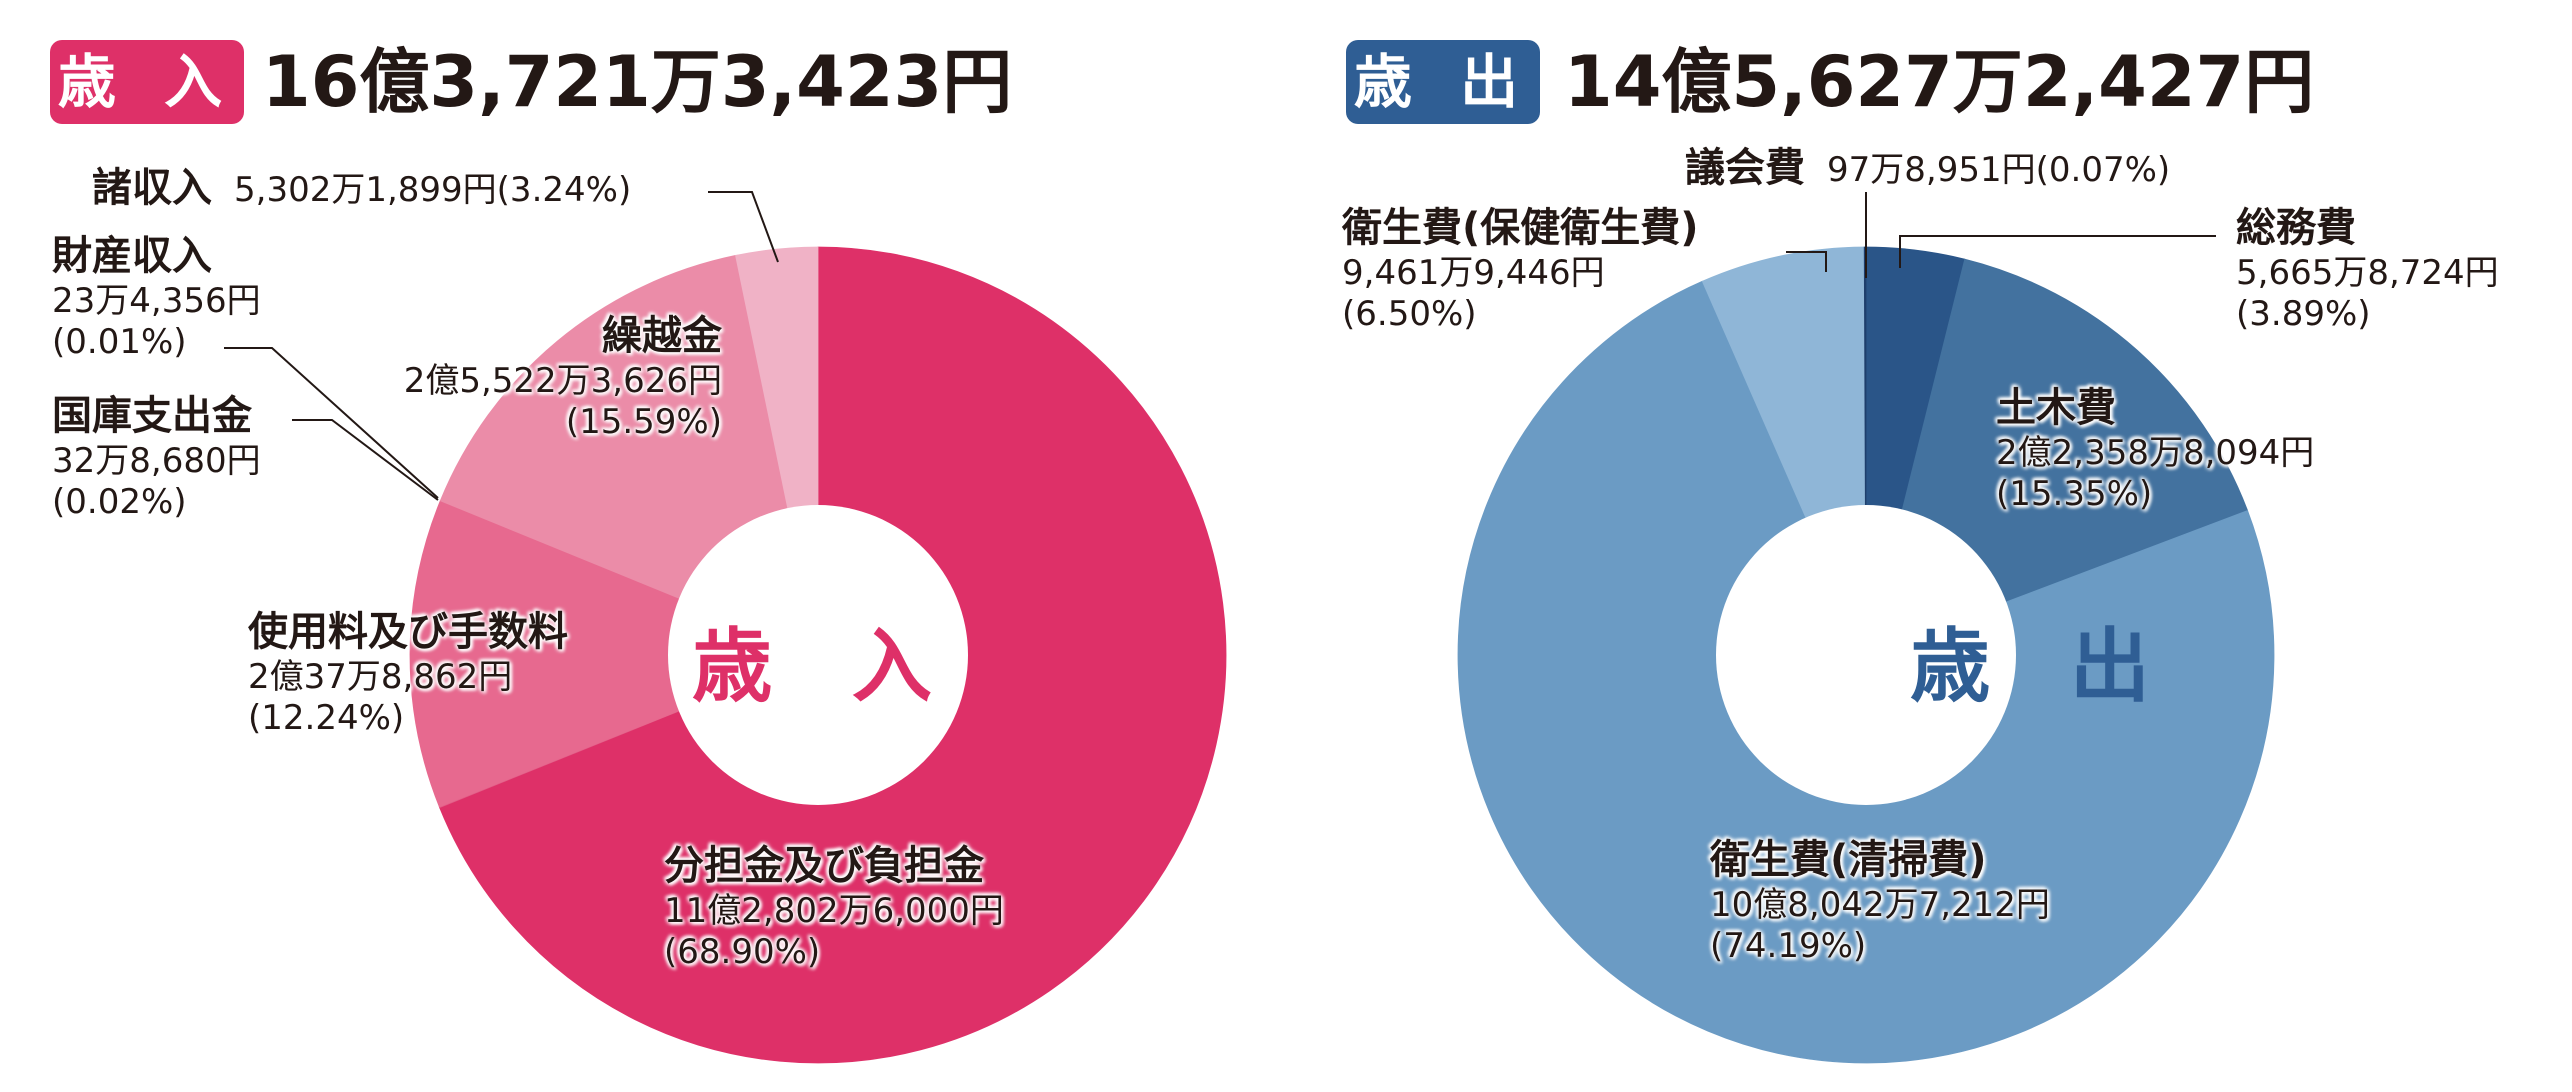 The image size is (2572, 1092). I want to click on slice-percent: (0.02%), so click(119, 502).